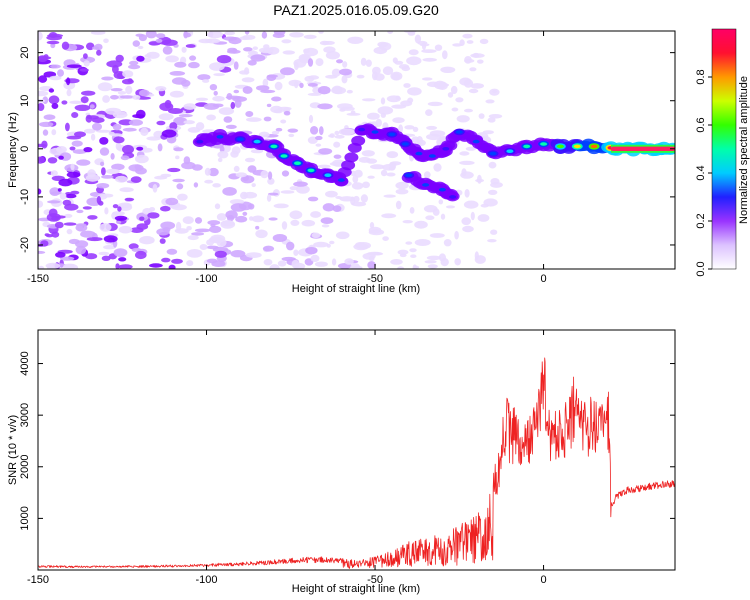  What do you see at coordinates (25, 415) in the screenshot?
I see `y-tick-label: 3000` at bounding box center [25, 415].